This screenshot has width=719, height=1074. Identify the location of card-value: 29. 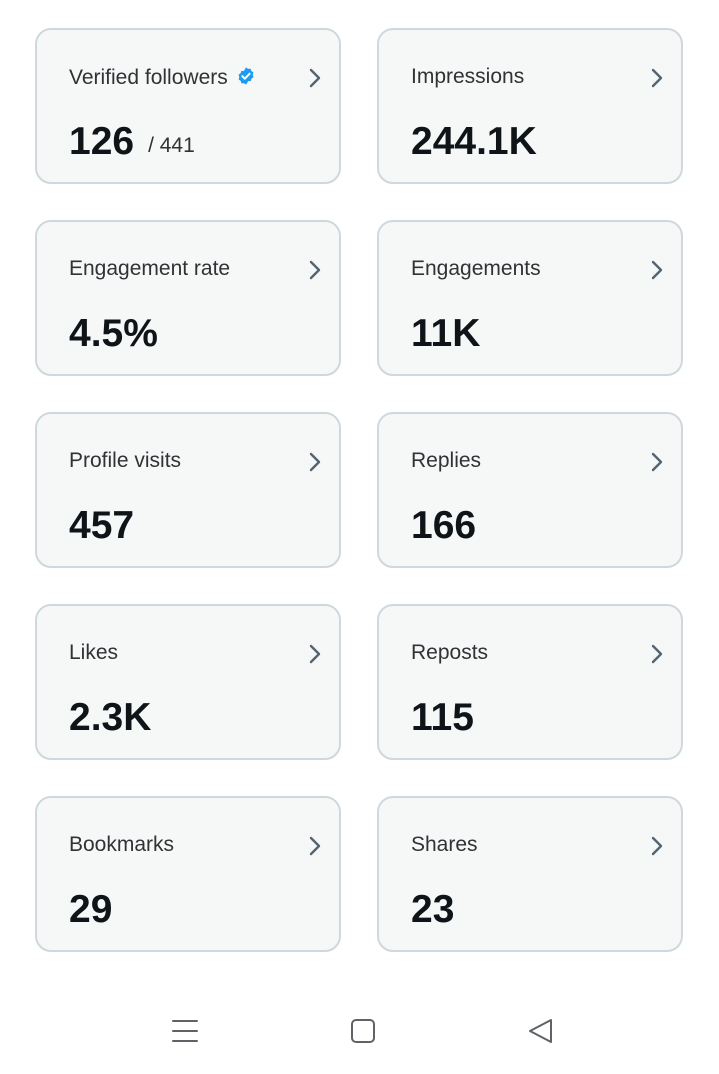
(91, 909).